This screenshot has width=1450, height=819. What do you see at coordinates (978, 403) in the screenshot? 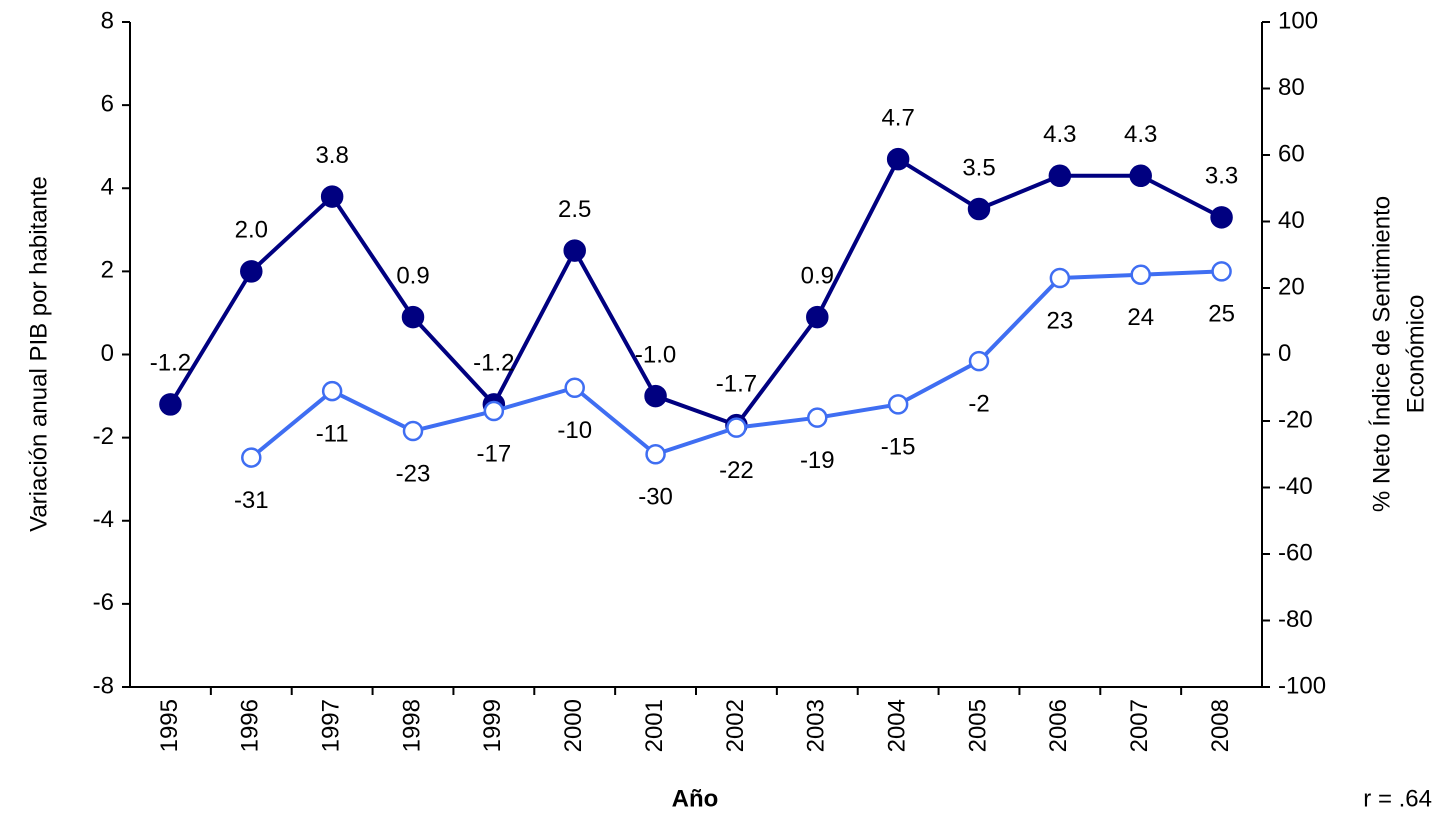
I see `data-label: -2` at bounding box center [978, 403].